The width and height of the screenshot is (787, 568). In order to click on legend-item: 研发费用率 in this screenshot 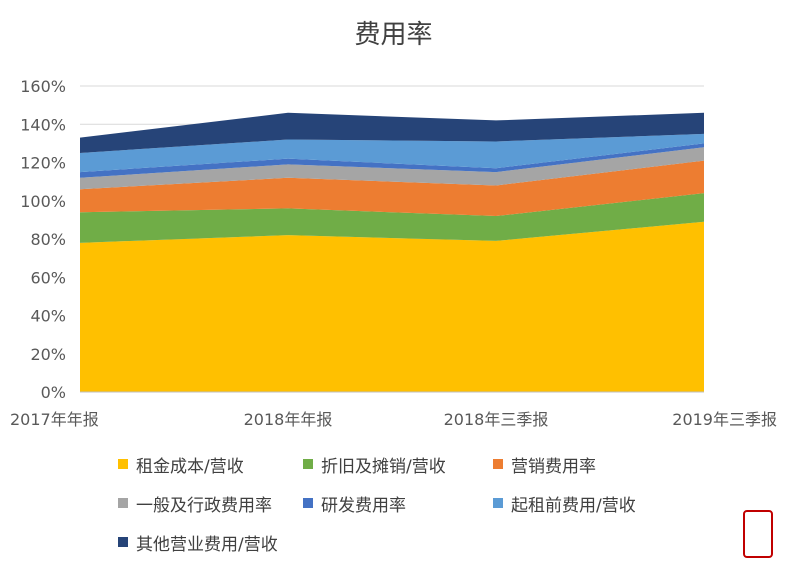, I will do `click(398, 503)`.